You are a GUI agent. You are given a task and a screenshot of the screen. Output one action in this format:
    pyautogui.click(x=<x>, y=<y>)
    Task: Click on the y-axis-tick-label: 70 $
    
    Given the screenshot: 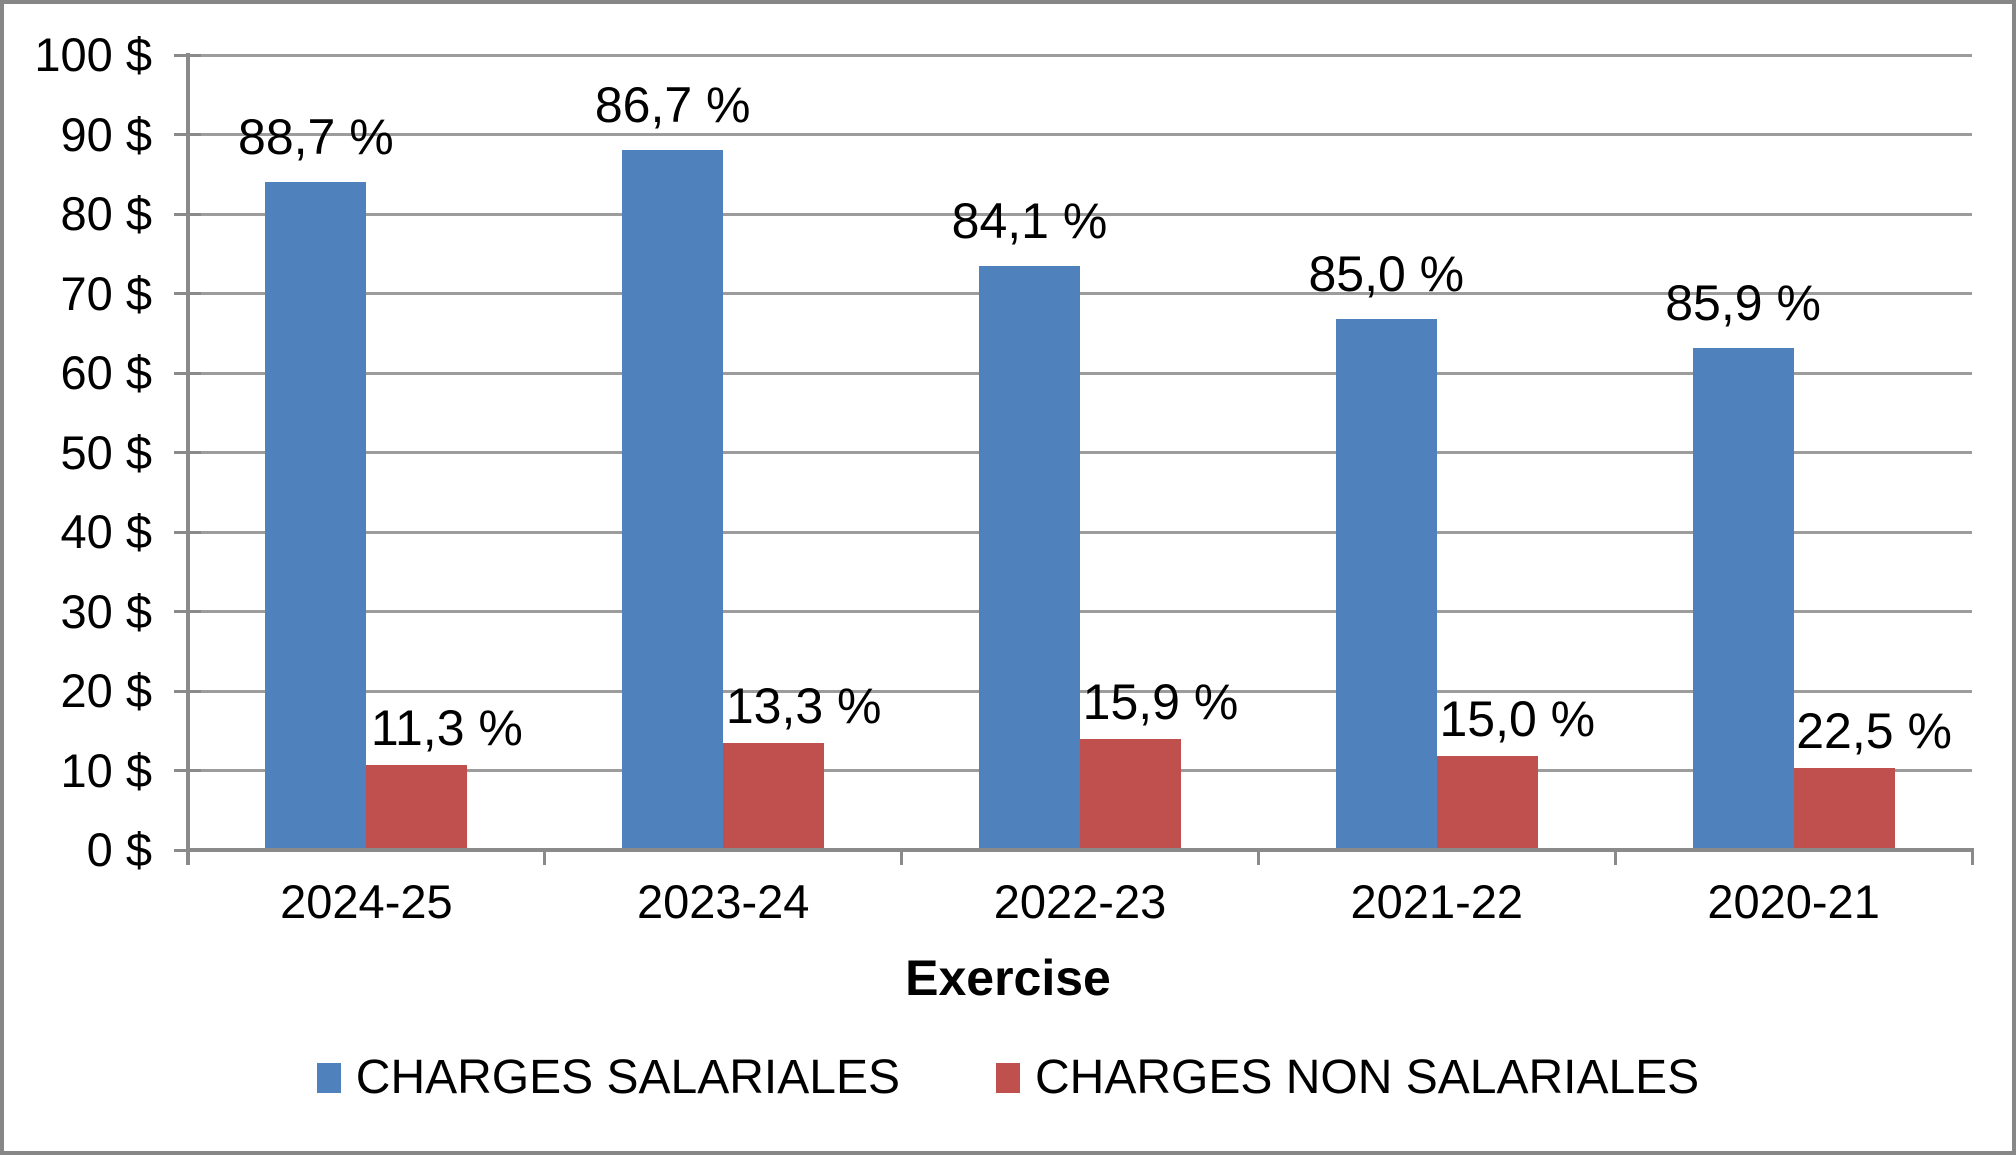 What is the action you would take?
    pyautogui.click(x=106, y=293)
    